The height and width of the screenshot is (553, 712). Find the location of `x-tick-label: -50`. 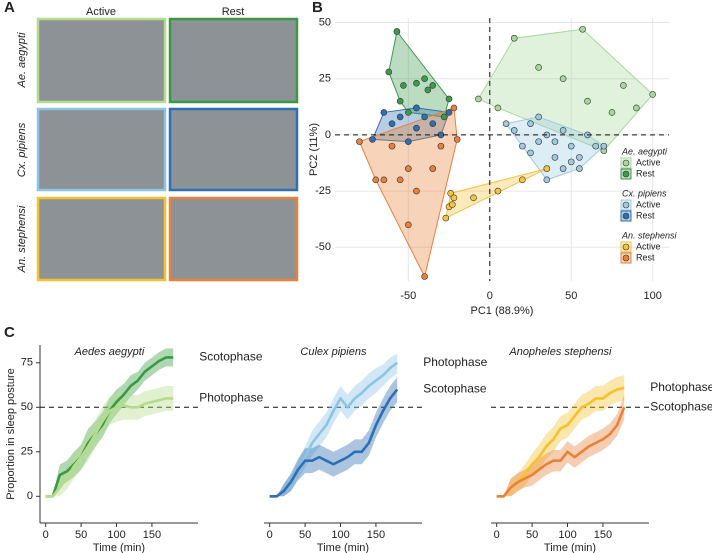

x-tick-label: -50 is located at coordinates (408, 296).